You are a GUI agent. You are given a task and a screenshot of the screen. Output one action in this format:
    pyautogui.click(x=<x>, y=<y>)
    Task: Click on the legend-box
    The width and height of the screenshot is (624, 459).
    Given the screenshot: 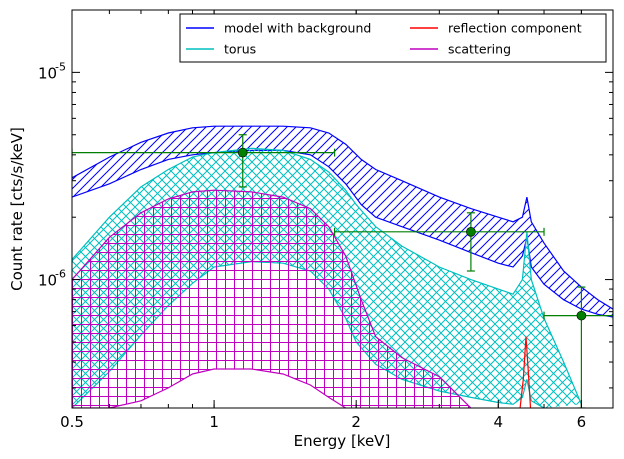 What is the action you would take?
    pyautogui.click(x=393, y=38)
    